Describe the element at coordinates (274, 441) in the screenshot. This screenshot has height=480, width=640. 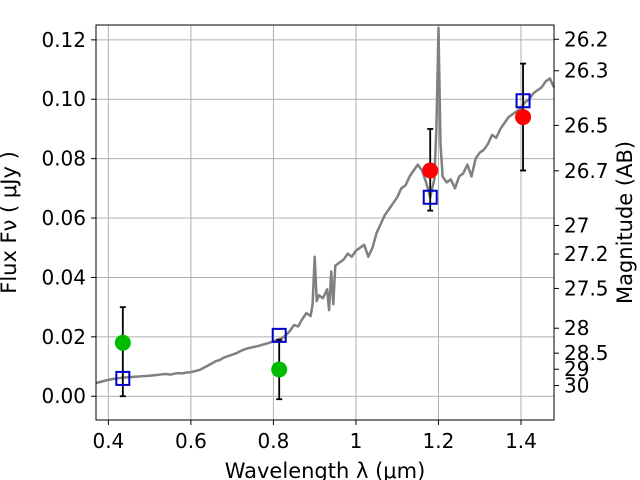
I see `x-tick-label: 0.8` at that location.